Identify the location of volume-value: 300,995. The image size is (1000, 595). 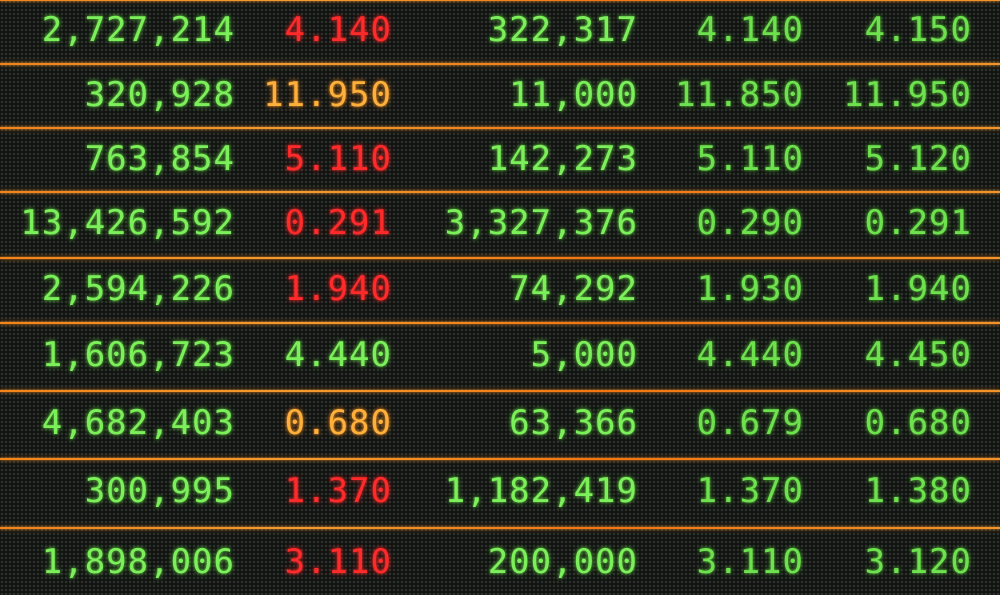
(159, 491).